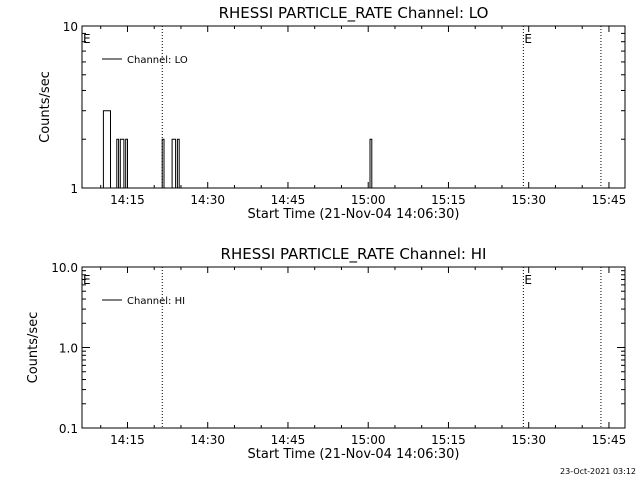 The height and width of the screenshot is (480, 640). I want to click on chart-title: RHESSI PARTICLE_RATE Channel: HI, so click(354, 254).